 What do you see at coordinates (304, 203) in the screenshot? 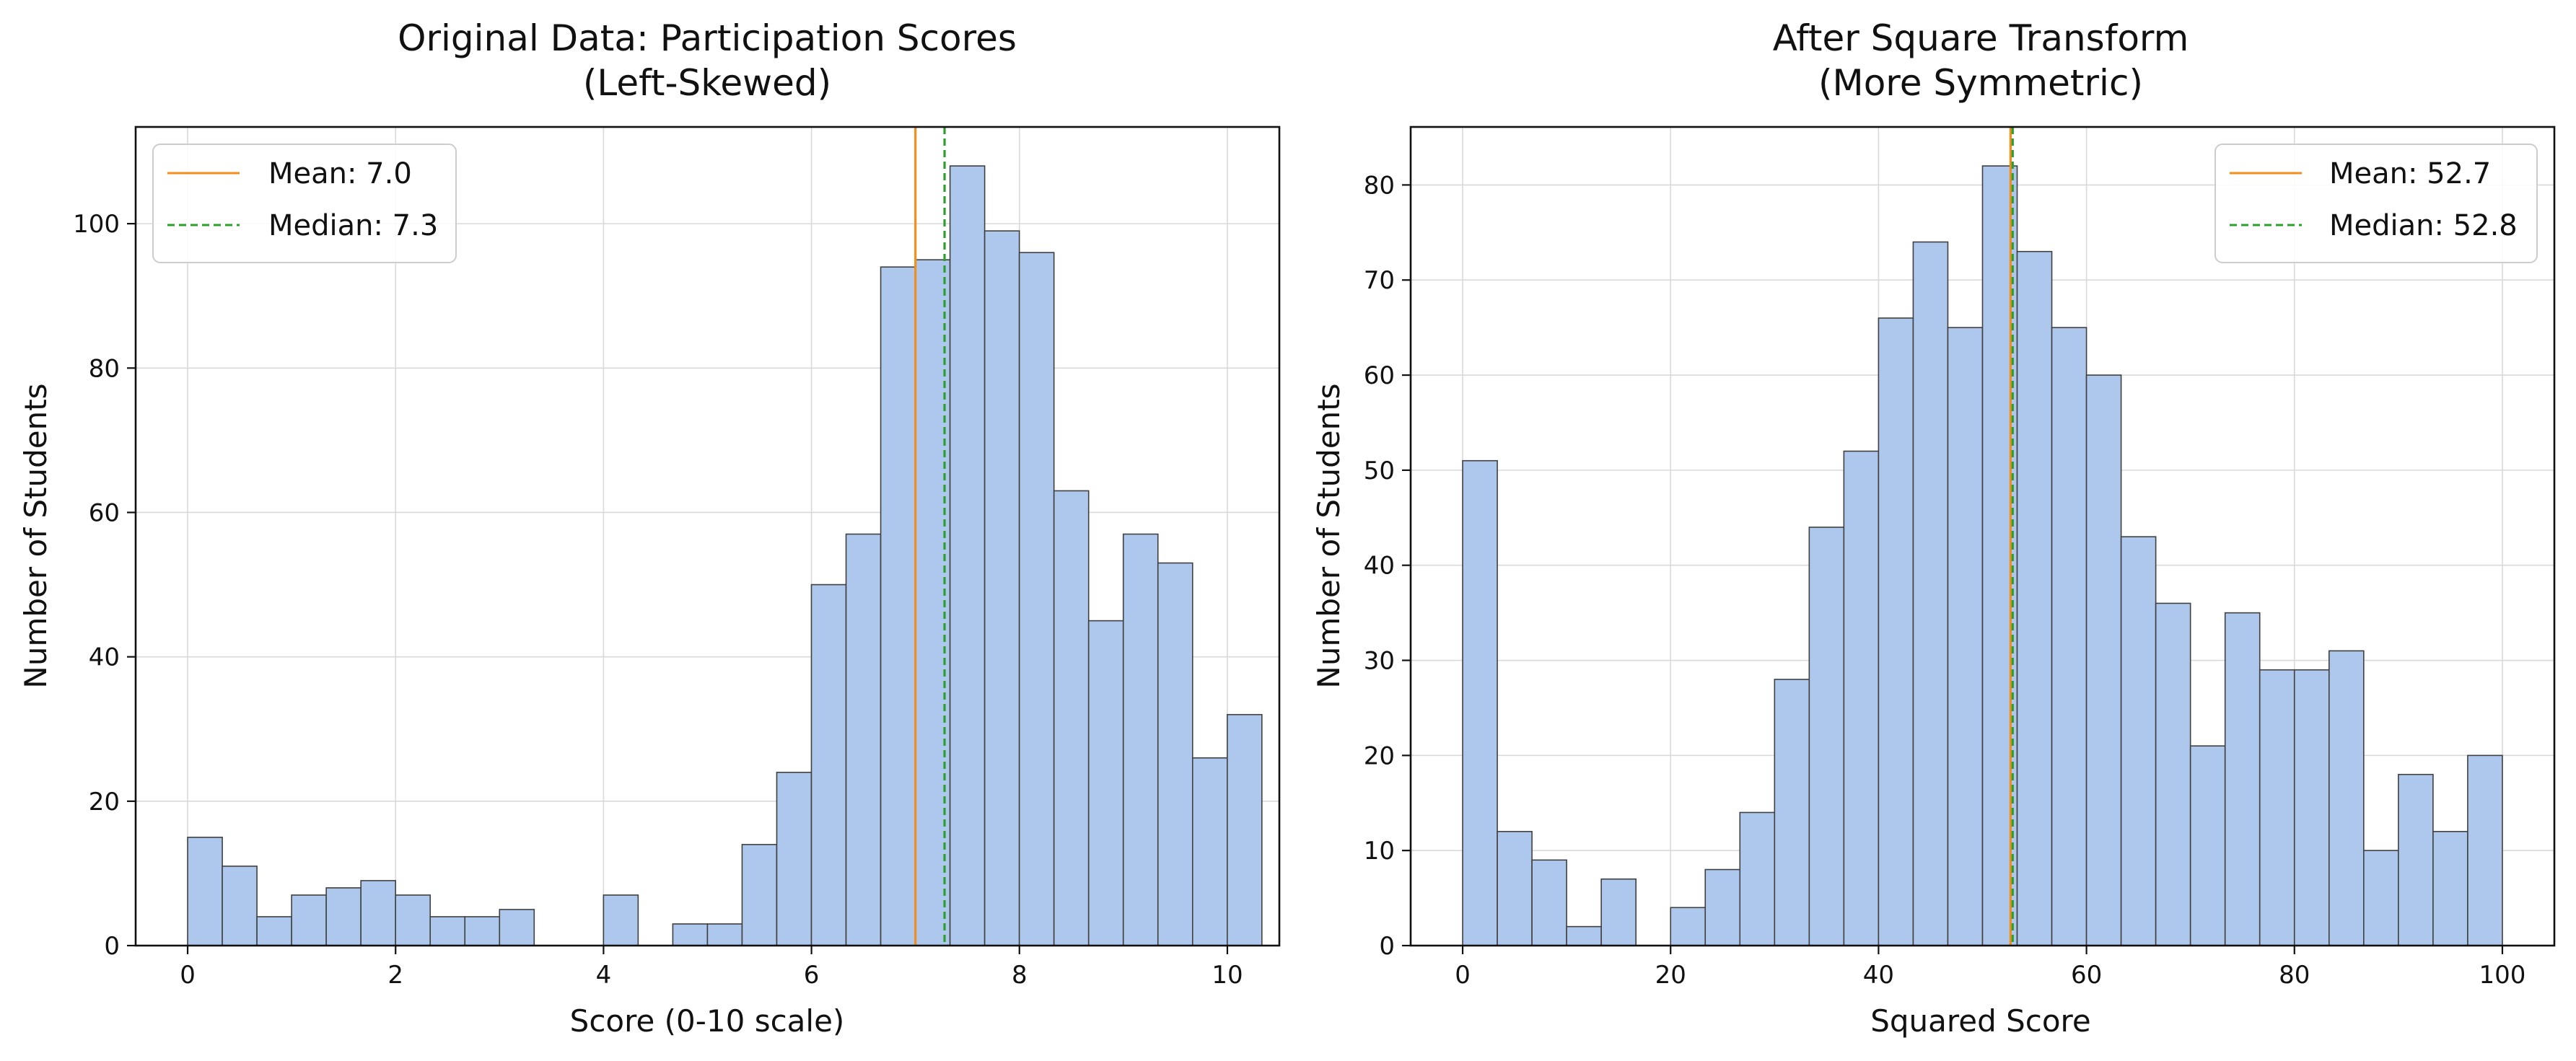
I see `left-legend: Mean: 7.0 Median: 7.3` at bounding box center [304, 203].